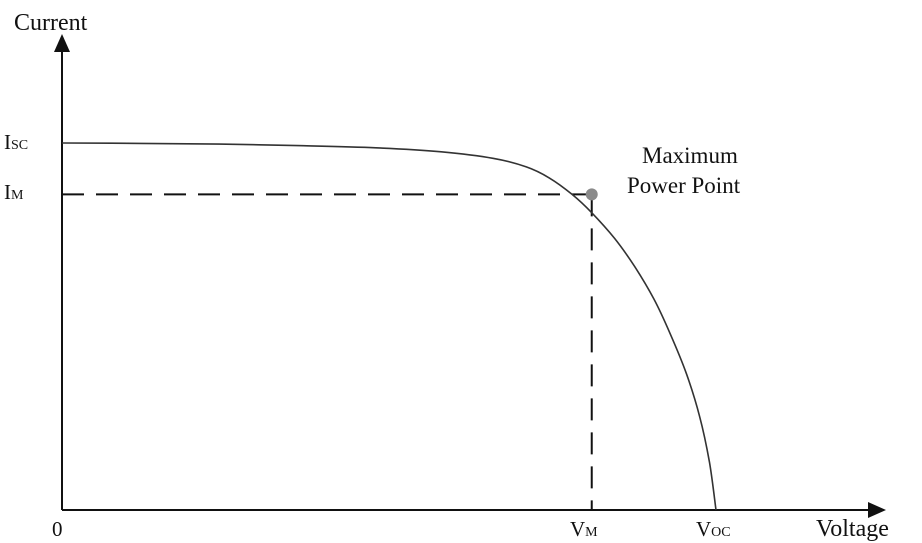 This screenshot has height=543, width=922. Describe the element at coordinates (591, 194) in the screenshot. I see `maximum-power-point-marker` at that location.